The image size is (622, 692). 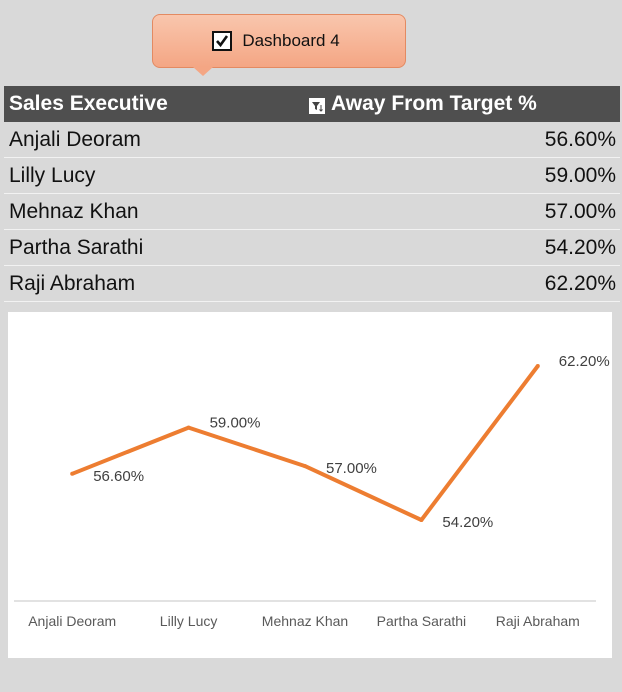 I want to click on table-row: Anjali Deoram 56.60%, so click(x=312, y=140).